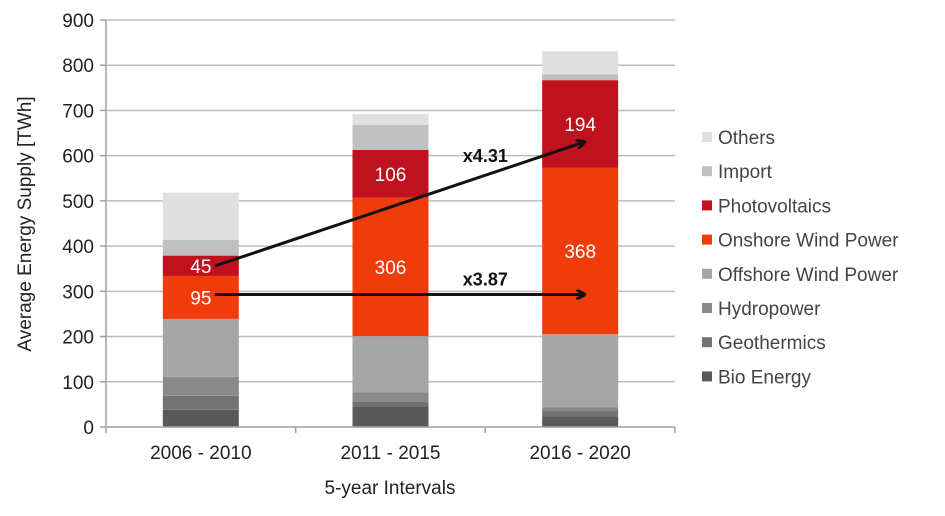  I want to click on legend-label: Hydropower, so click(769, 309).